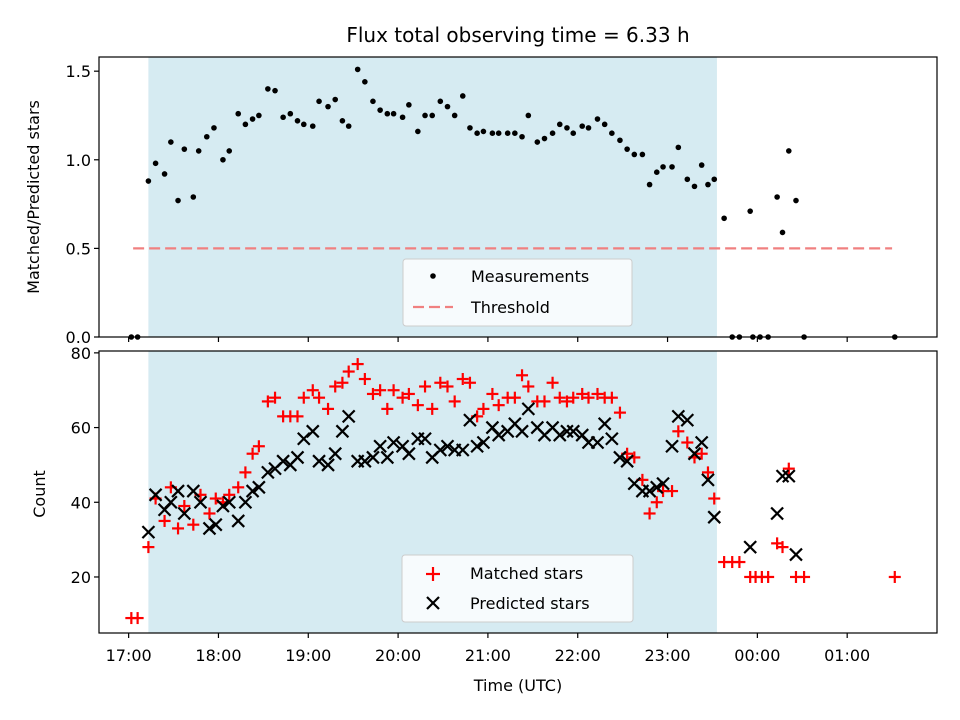 The height and width of the screenshot is (720, 960). Describe the element at coordinates (78, 248) in the screenshot. I see `top-y-tick-label: 0.5` at that location.